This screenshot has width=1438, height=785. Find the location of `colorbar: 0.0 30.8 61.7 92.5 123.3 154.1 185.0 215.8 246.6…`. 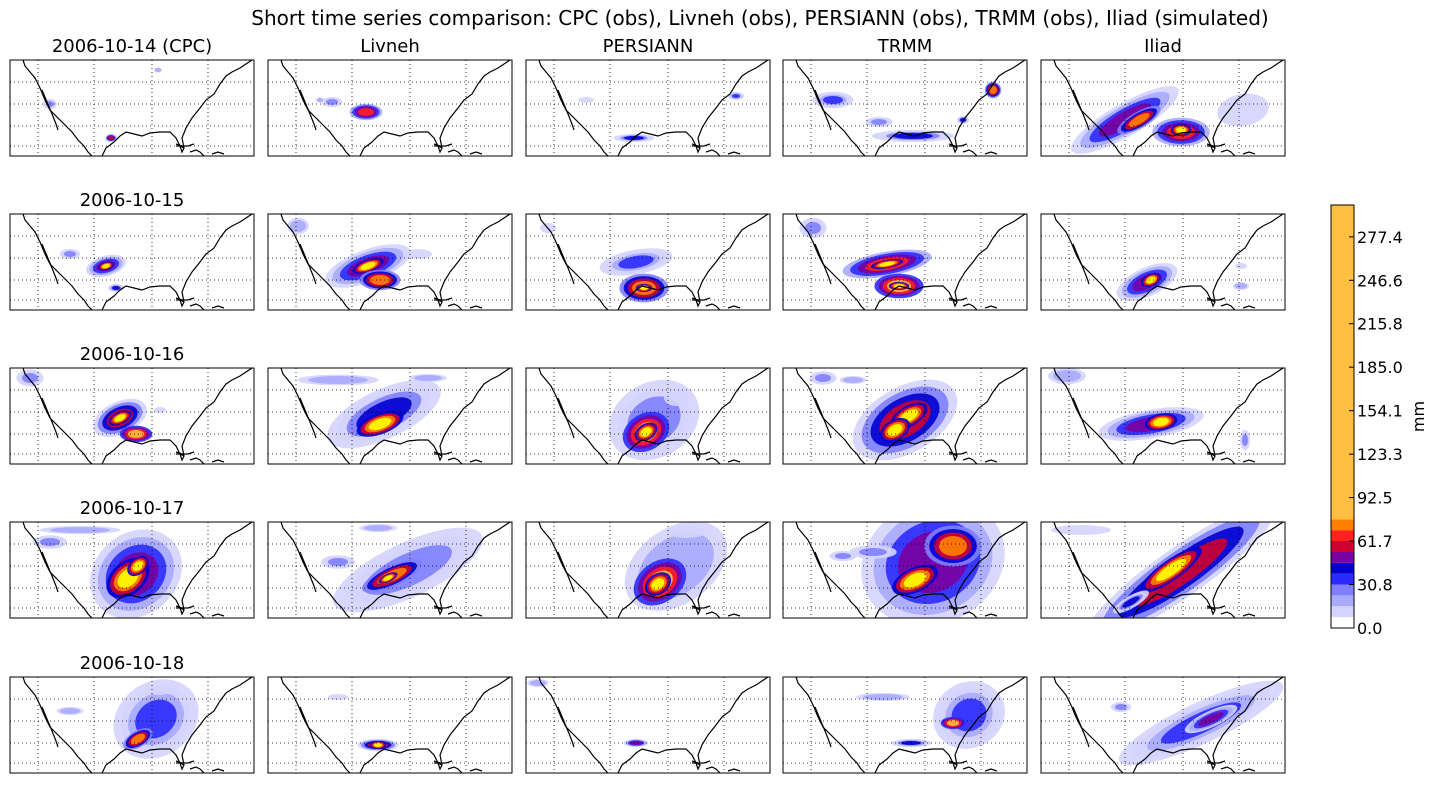

colorbar: 0.0 30.8 61.7 92.5 123.3 154.1 185.0 215.8 246.6… is located at coordinates (1379, 421).